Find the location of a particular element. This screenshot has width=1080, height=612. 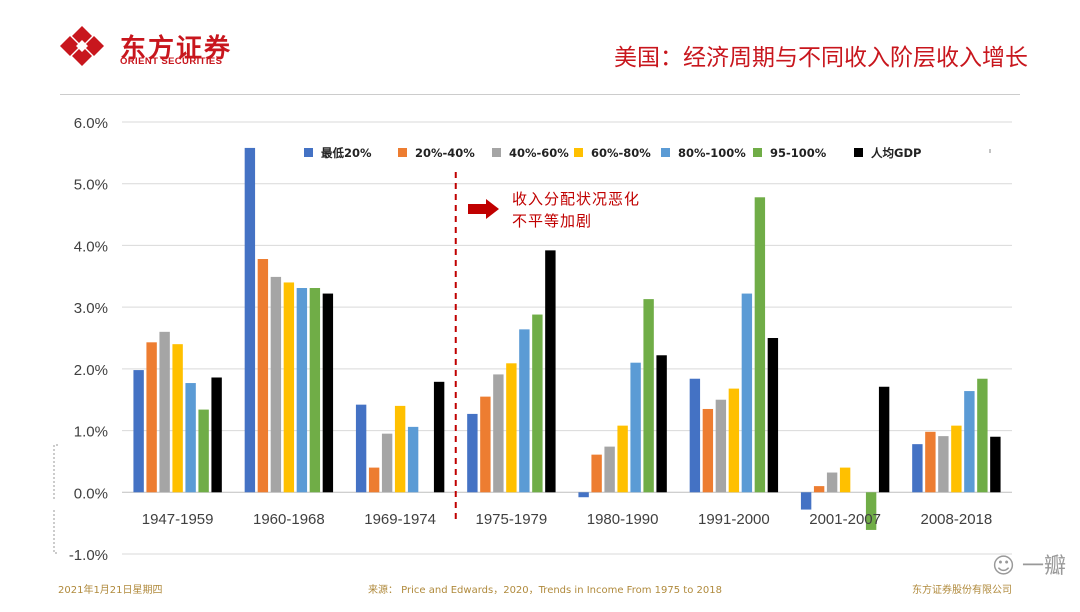

x-tick-label: 1991-2000 is located at coordinates (734, 519).